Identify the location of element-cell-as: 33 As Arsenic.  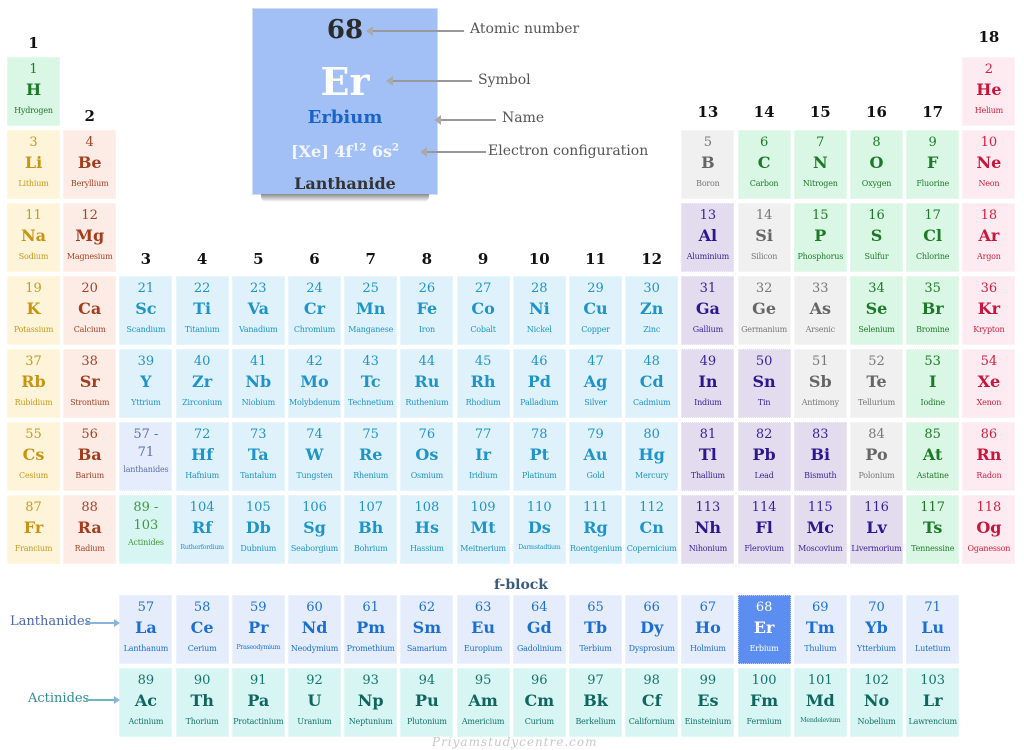
(820, 310).